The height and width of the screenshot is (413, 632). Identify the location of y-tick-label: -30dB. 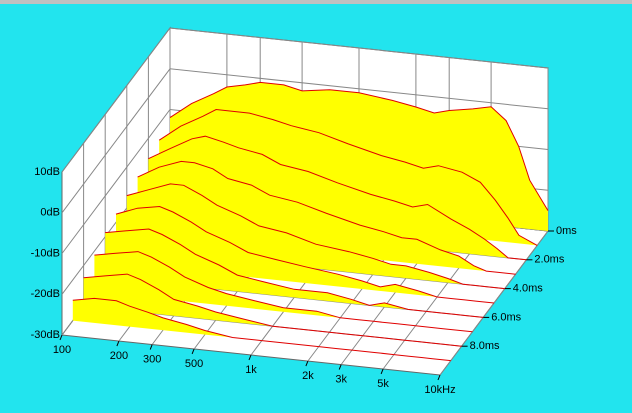
(45, 335).